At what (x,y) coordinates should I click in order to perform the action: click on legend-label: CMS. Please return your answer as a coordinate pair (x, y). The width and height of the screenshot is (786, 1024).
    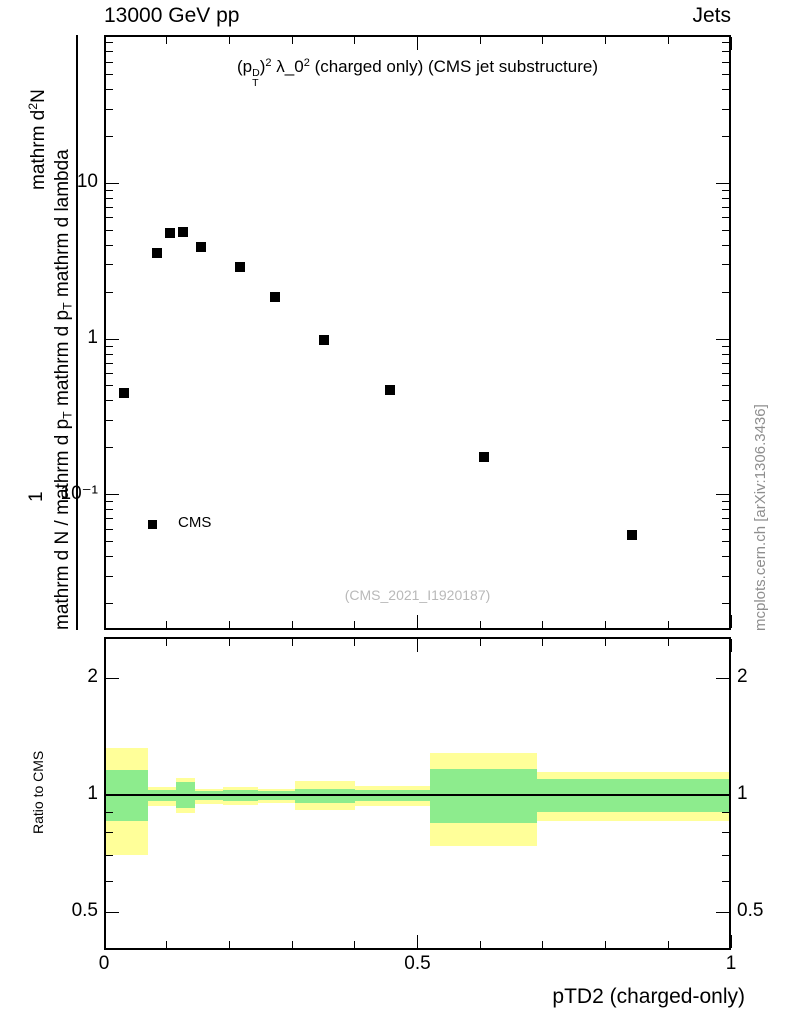
    Looking at the image, I should click on (195, 522).